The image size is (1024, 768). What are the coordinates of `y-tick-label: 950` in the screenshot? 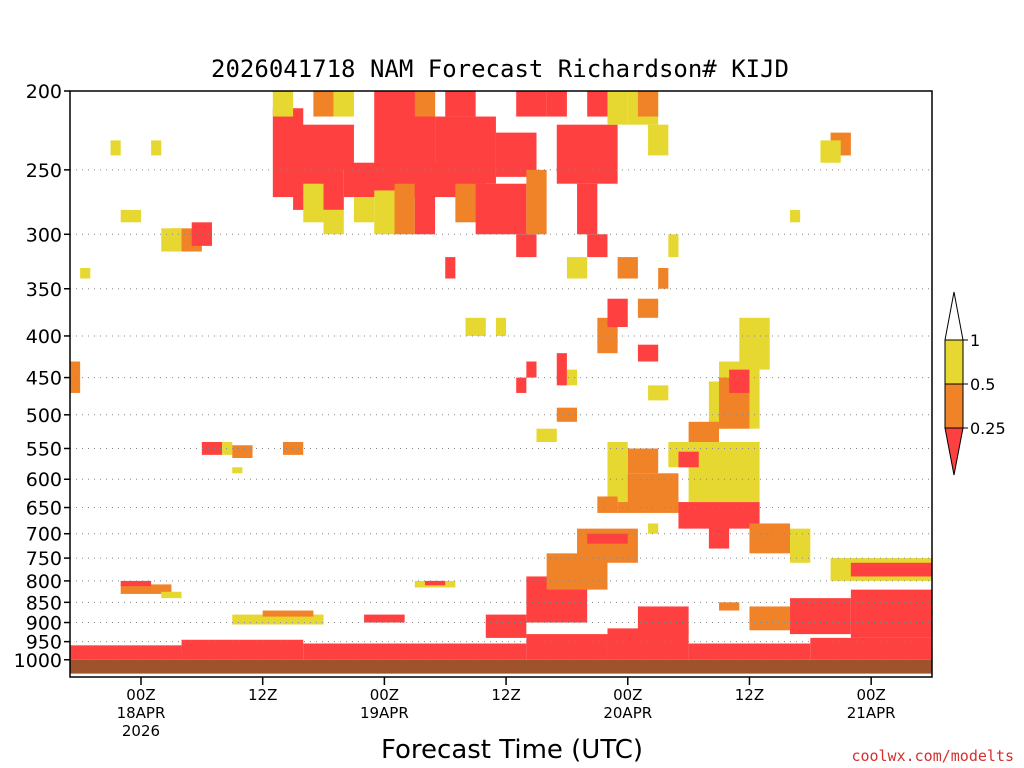 It's located at (44, 643).